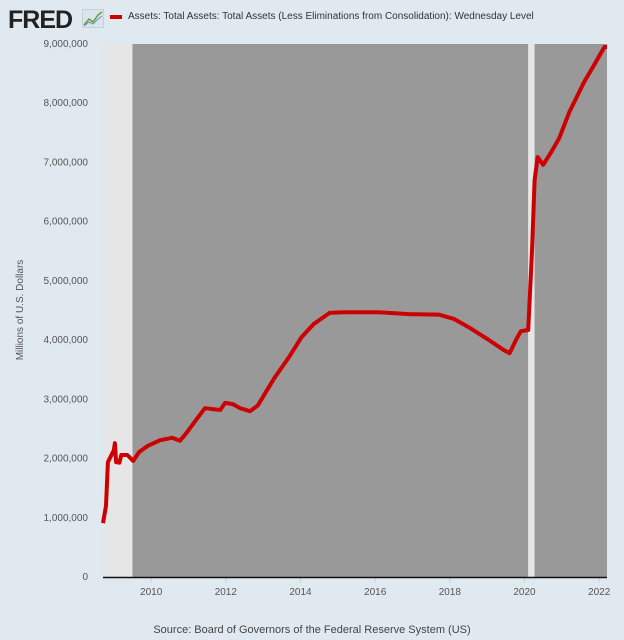  What do you see at coordinates (66, 281) in the screenshot?
I see `y-tick-label: 5,000,000` at bounding box center [66, 281].